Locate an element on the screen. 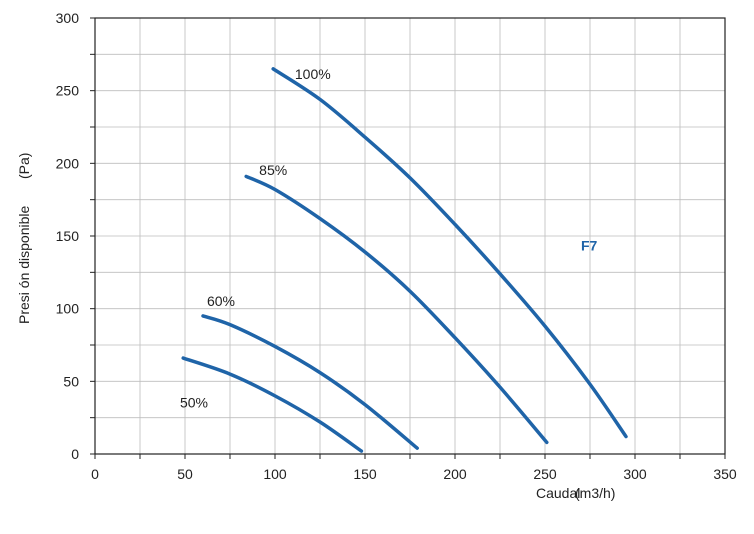 This screenshot has width=754, height=534. series-line-50pct is located at coordinates (272, 404).